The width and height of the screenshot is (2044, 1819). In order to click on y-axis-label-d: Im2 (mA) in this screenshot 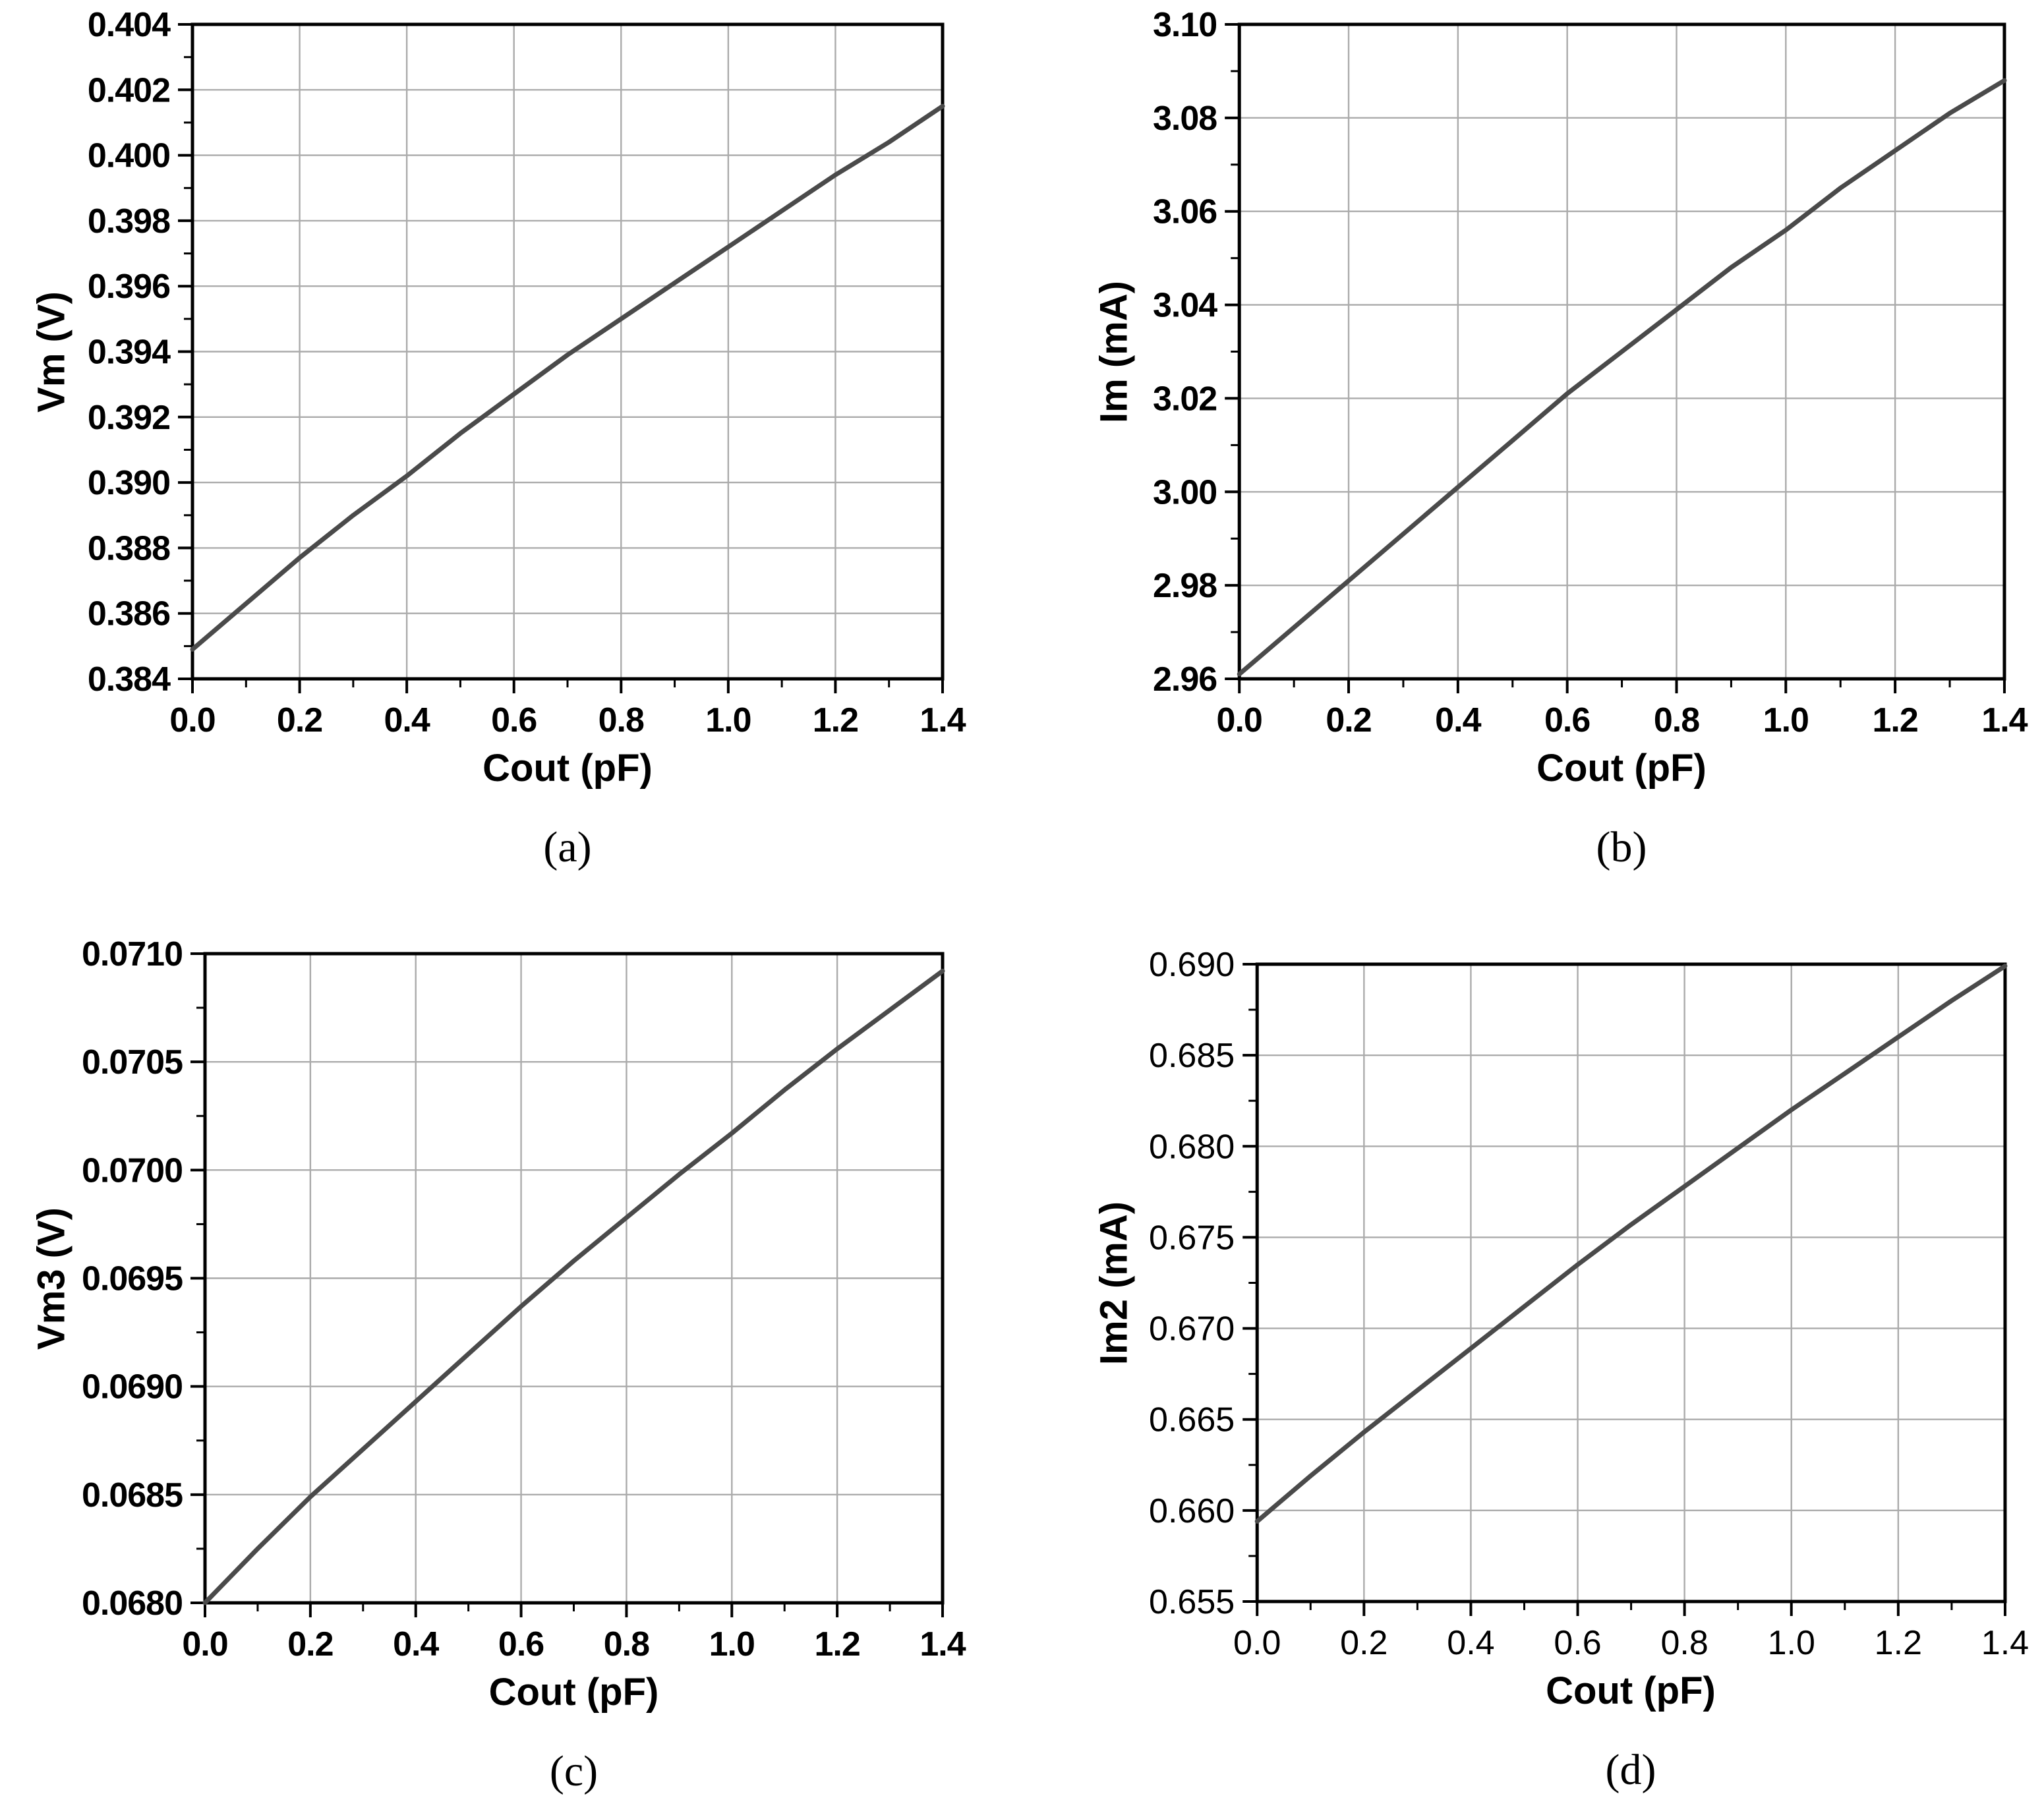, I will do `click(1113, 1283)`.